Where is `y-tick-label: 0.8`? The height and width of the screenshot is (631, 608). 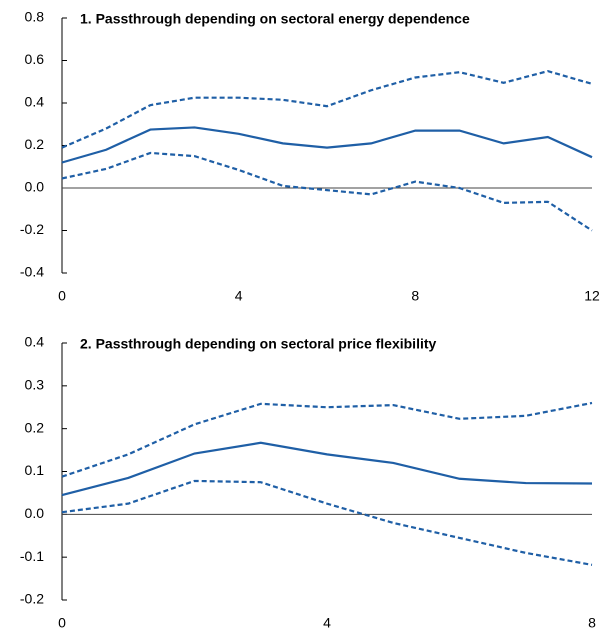
y-tick-label: 0.8 is located at coordinates (35, 17).